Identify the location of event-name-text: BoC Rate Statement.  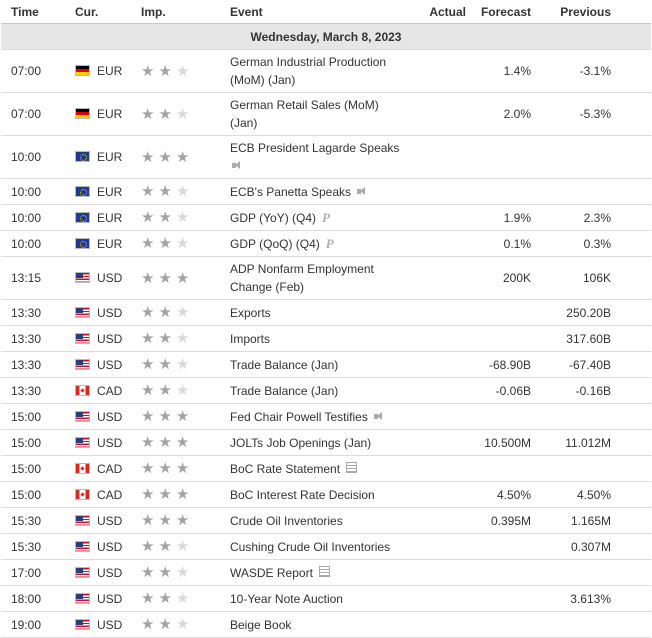
(285, 468).